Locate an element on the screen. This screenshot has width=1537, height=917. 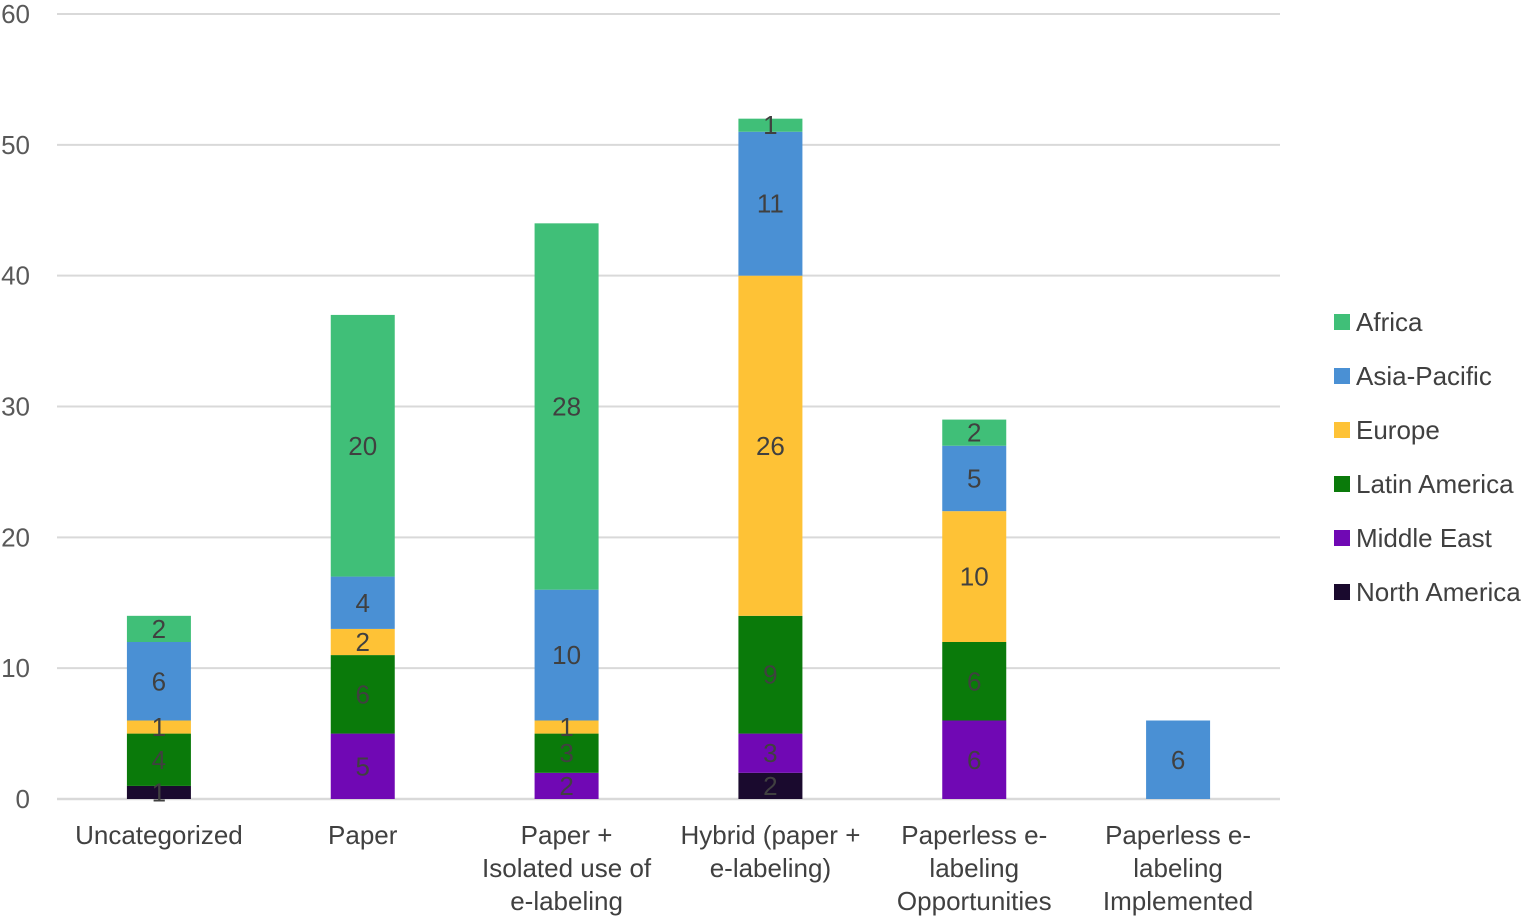
x-category-label-line: e-labeling is located at coordinates (566, 901).